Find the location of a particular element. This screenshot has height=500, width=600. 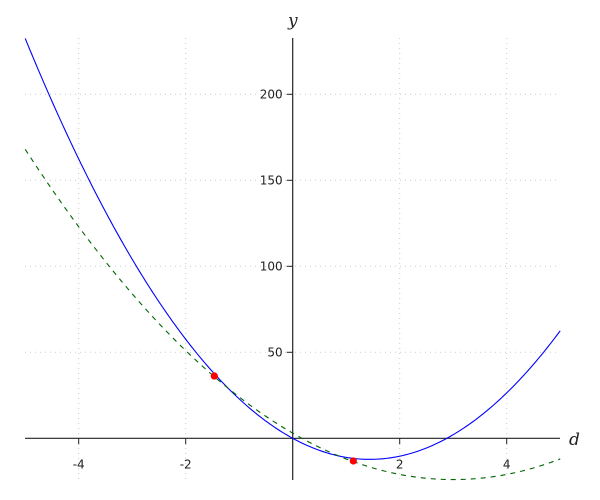

y-axis-label: y is located at coordinates (292, 21).